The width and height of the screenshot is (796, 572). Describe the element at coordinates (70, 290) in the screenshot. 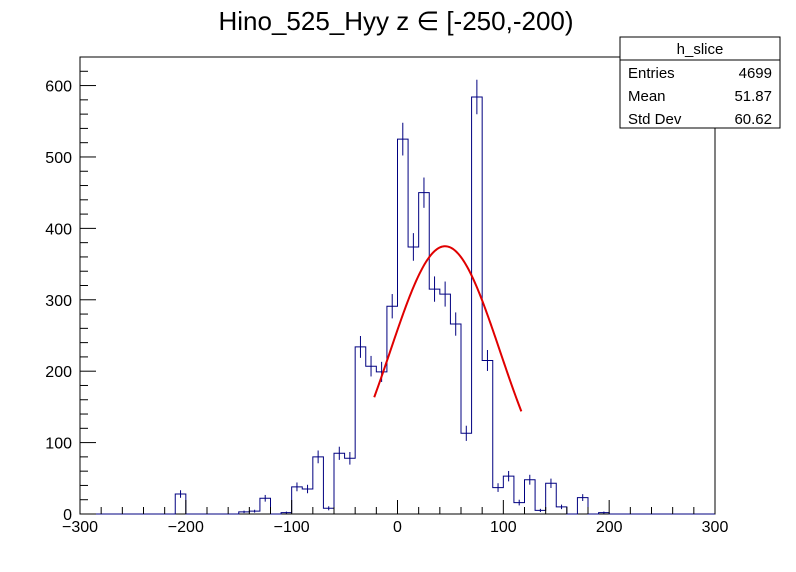

I see `y-axis: 0 100 200 300 400 500 600` at that location.